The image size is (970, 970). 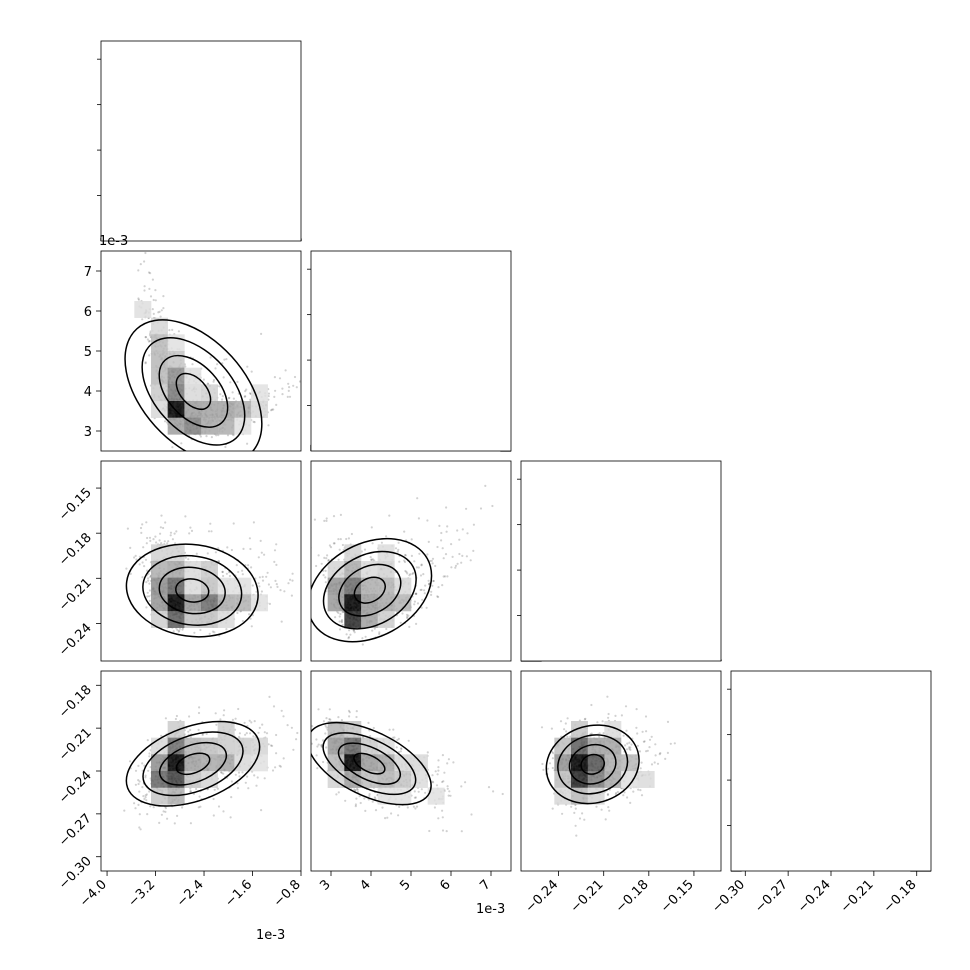 I want to click on panel-frame, so click(x=411, y=561).